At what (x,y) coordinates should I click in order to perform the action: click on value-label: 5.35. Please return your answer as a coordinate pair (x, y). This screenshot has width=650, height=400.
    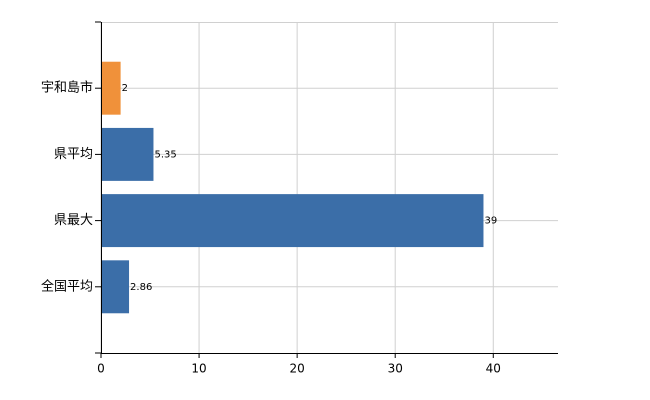
    Looking at the image, I should click on (165, 154).